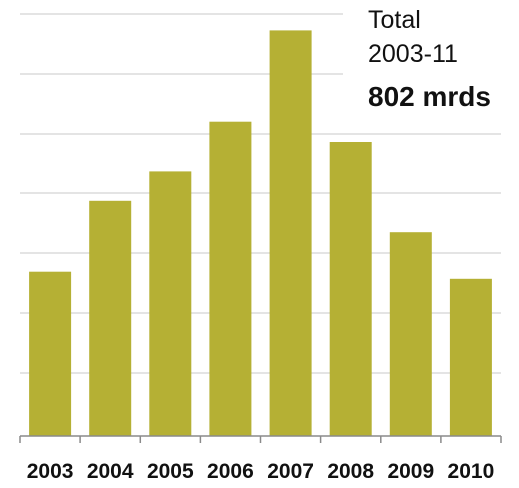 This screenshot has height=488, width=519. I want to click on x-tick-label-2010: 2010, so click(471, 471).